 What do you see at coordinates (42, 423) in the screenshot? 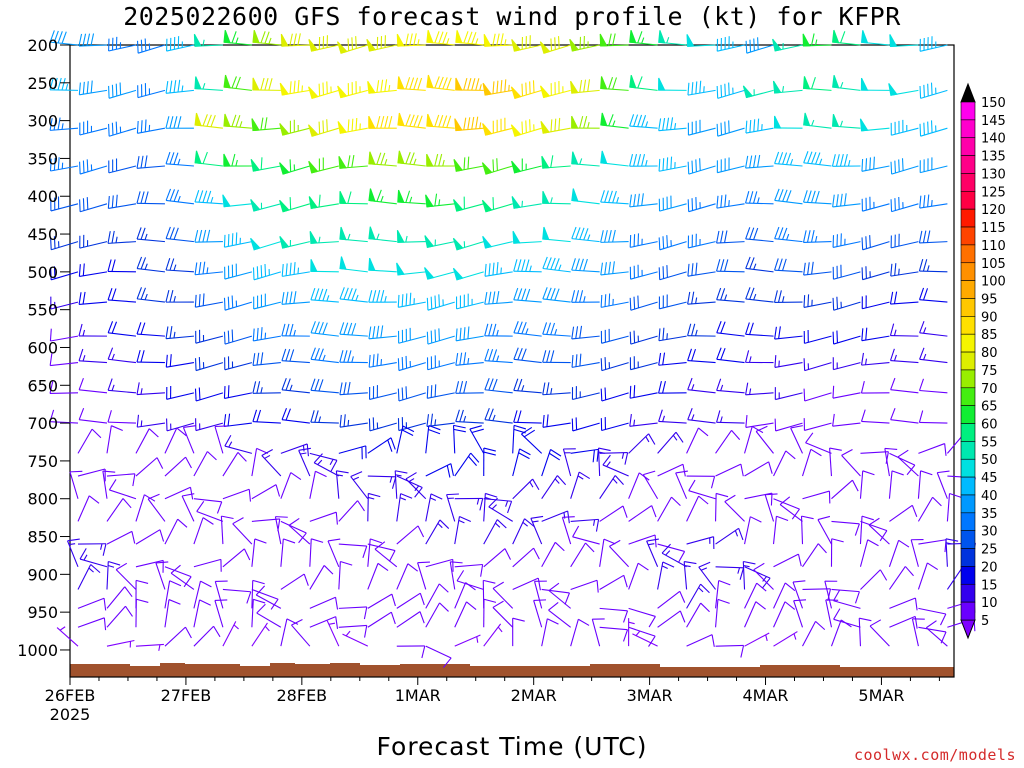
I see `y-tick-label: 700` at bounding box center [42, 423].